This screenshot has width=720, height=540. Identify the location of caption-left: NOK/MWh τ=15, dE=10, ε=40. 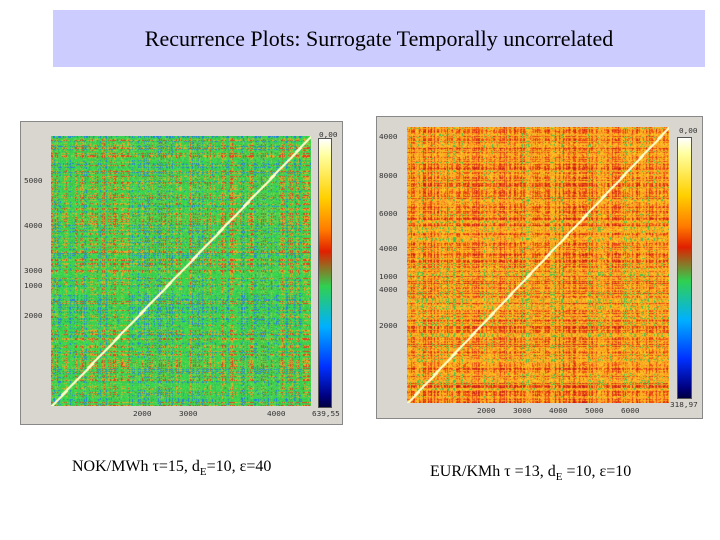
(171, 468).